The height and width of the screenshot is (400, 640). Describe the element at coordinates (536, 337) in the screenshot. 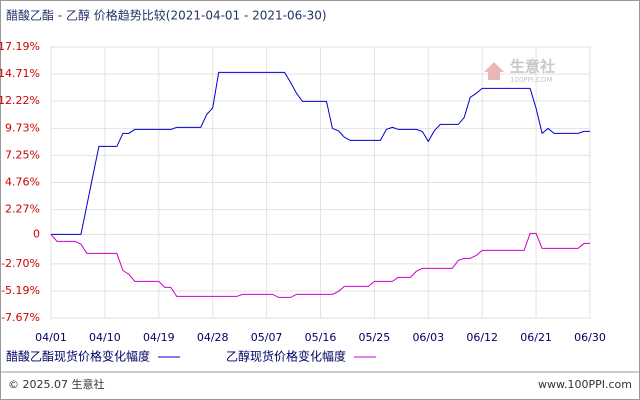

I see `x-tick-label: 06/21` at that location.